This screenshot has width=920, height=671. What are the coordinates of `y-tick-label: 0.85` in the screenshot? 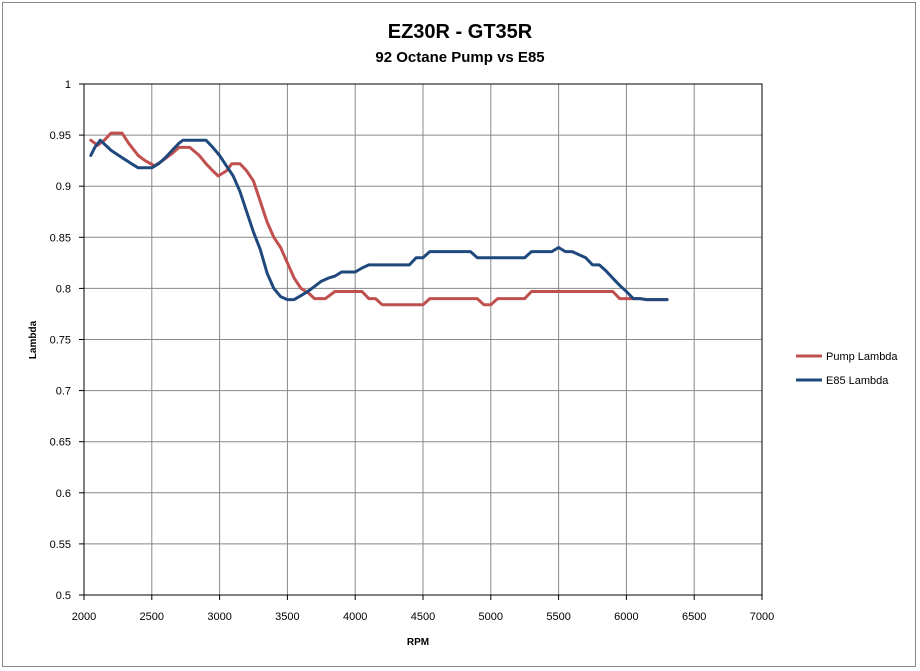 It's located at (60, 238).